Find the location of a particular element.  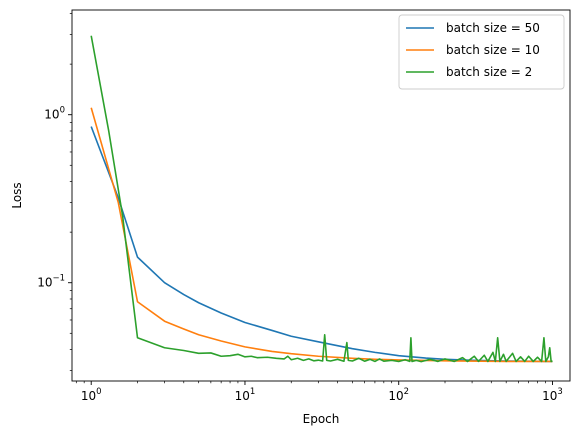

legend-label-batch-2: batch size = 2 is located at coordinates (489, 72).